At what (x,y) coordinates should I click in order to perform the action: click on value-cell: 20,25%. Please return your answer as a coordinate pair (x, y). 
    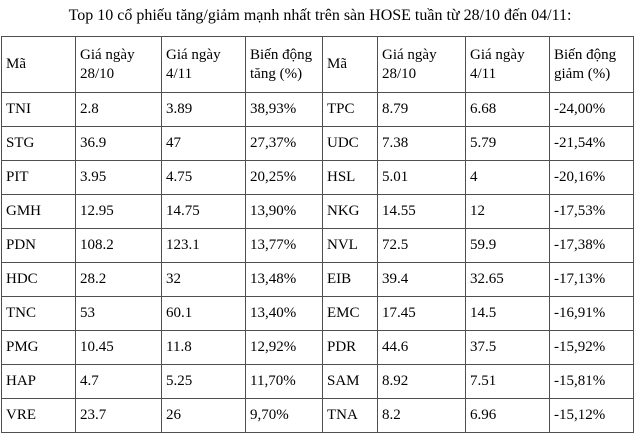
    Looking at the image, I should click on (284, 177).